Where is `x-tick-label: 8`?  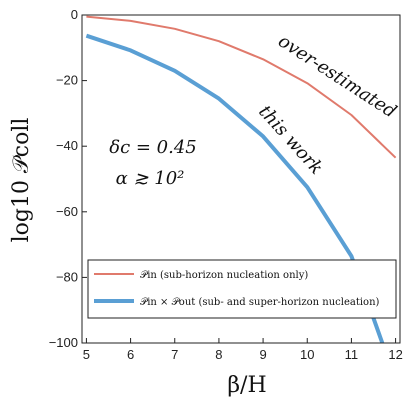 x-tick-label: 8 is located at coordinates (218, 354).